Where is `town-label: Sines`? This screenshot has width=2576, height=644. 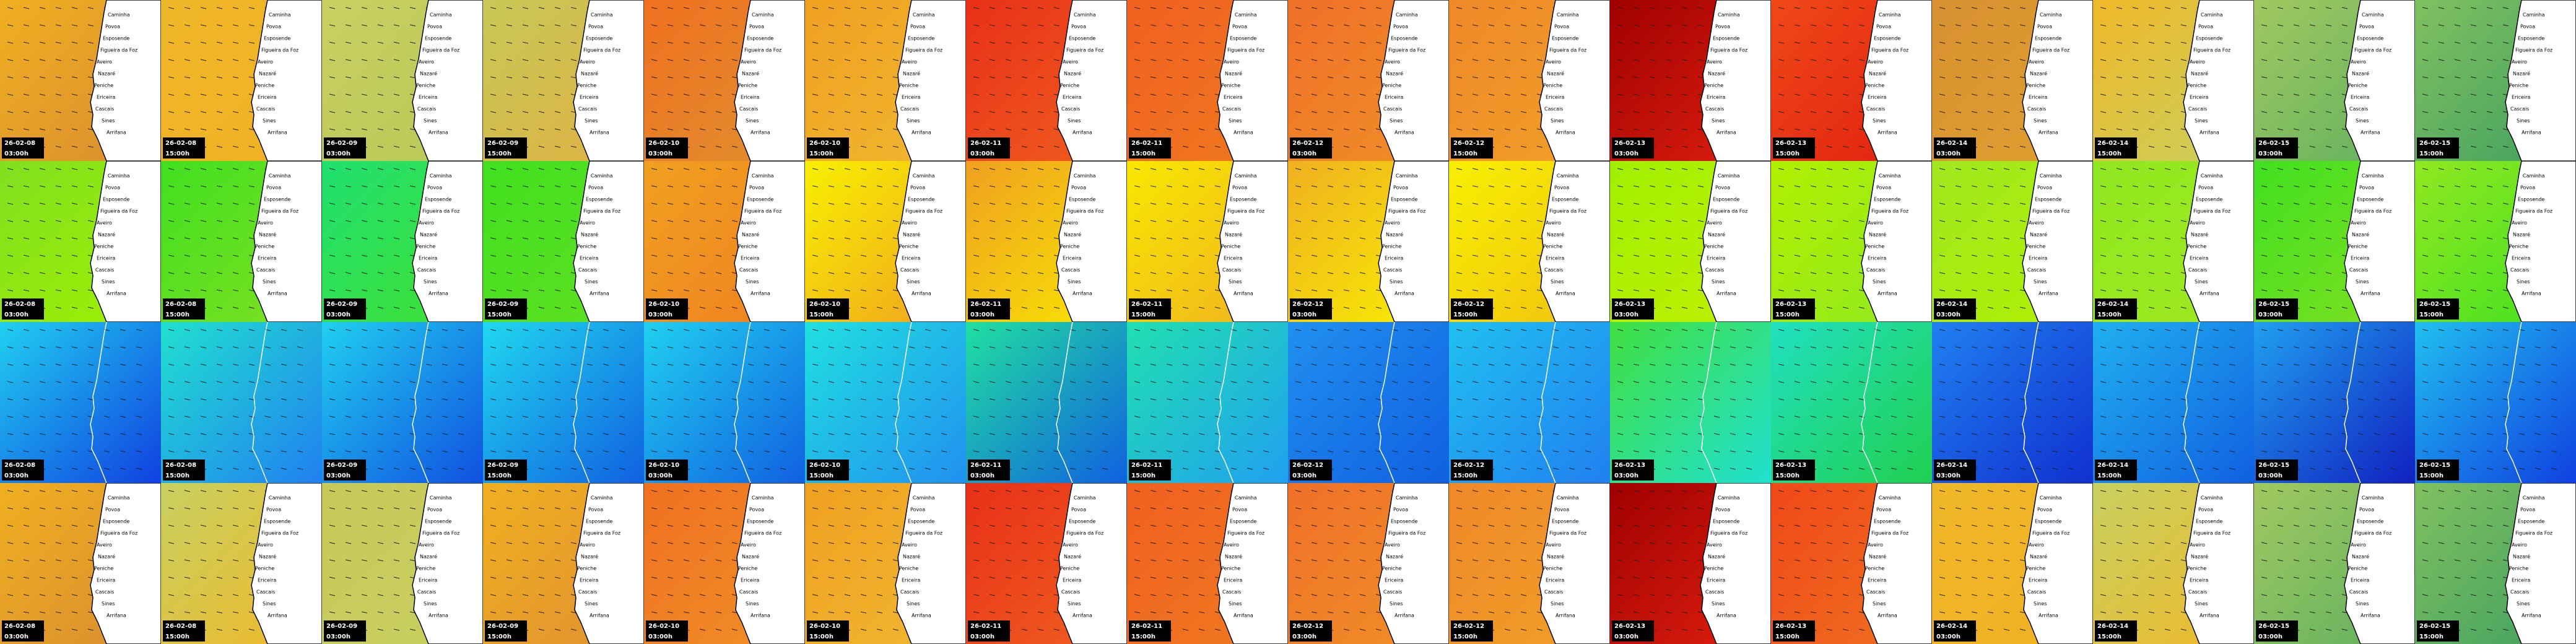
town-label: Sines is located at coordinates (430, 282).